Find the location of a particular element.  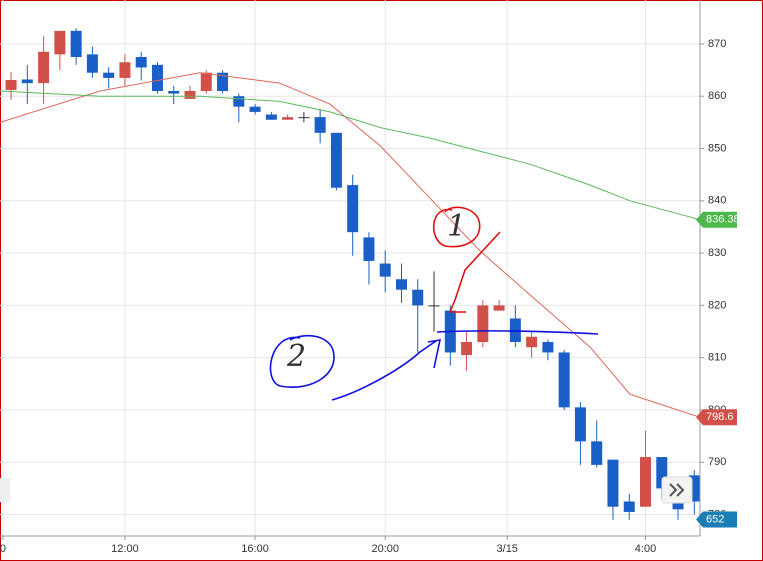

x-tick-label: 12:00 is located at coordinates (125, 549).